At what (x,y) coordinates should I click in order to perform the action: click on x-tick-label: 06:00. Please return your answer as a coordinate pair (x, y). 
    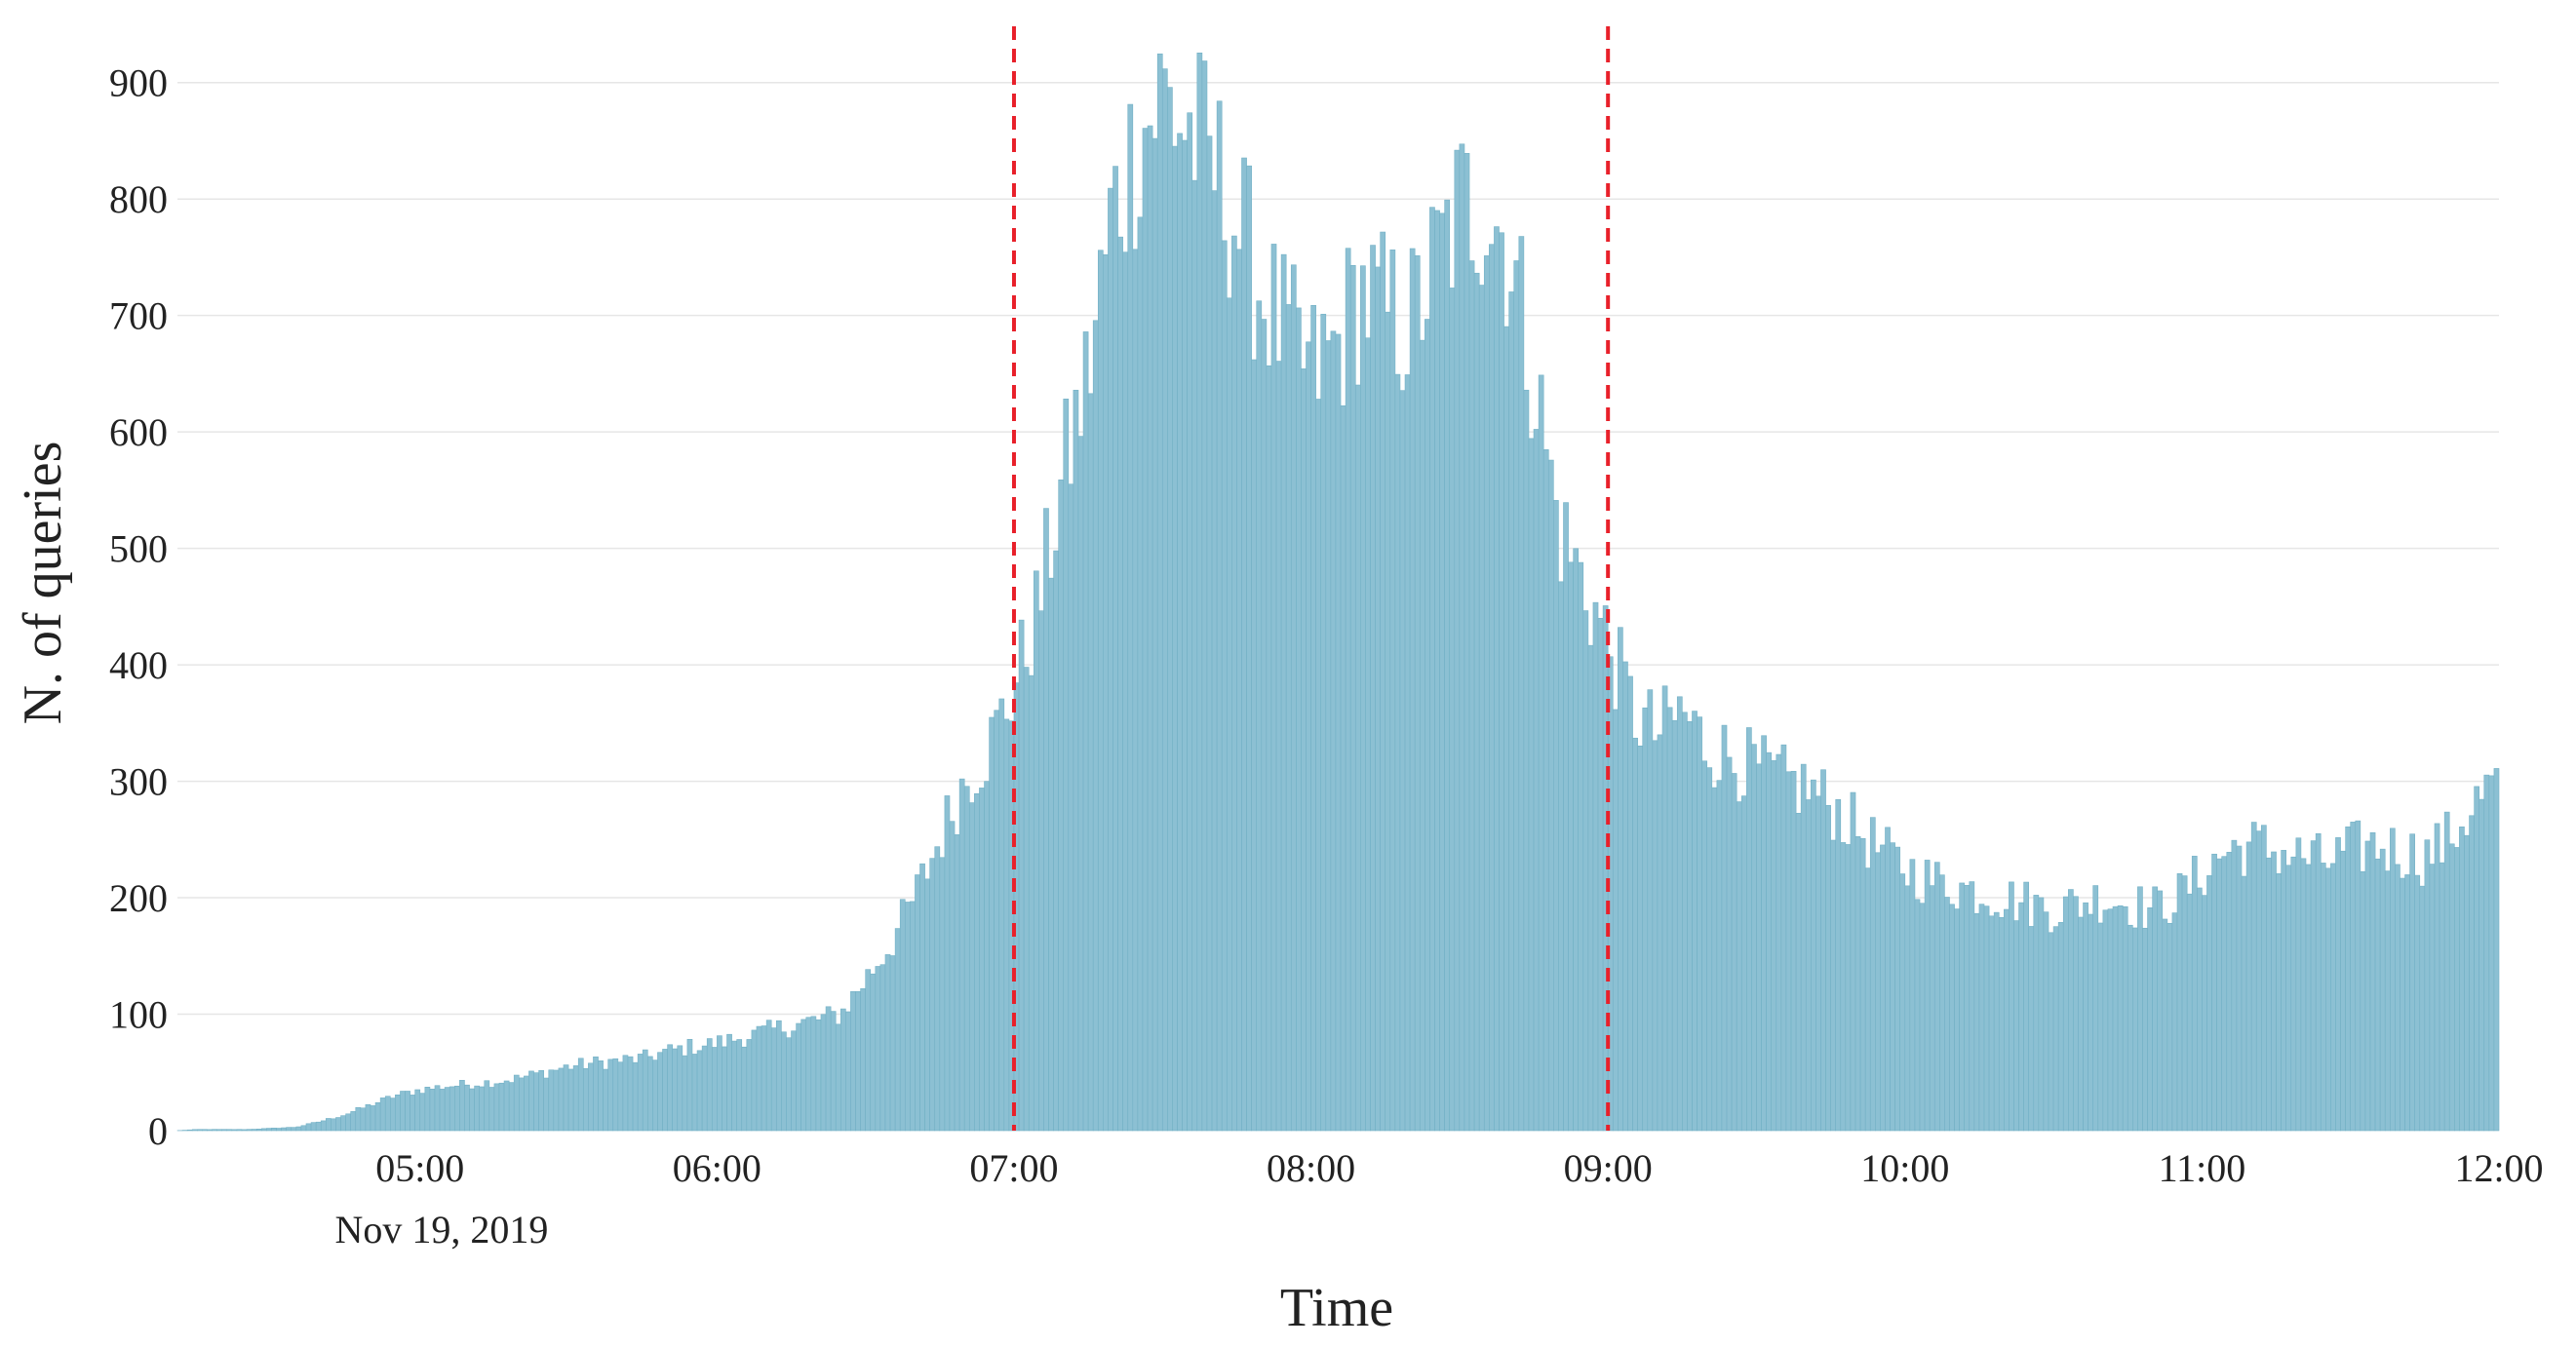
    Looking at the image, I should click on (717, 1168).